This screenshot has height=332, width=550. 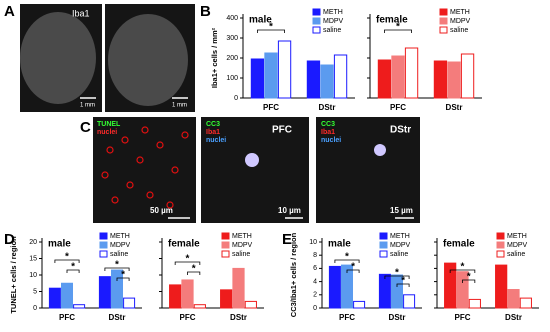 I want to click on micrograph, so click(x=144, y=170).